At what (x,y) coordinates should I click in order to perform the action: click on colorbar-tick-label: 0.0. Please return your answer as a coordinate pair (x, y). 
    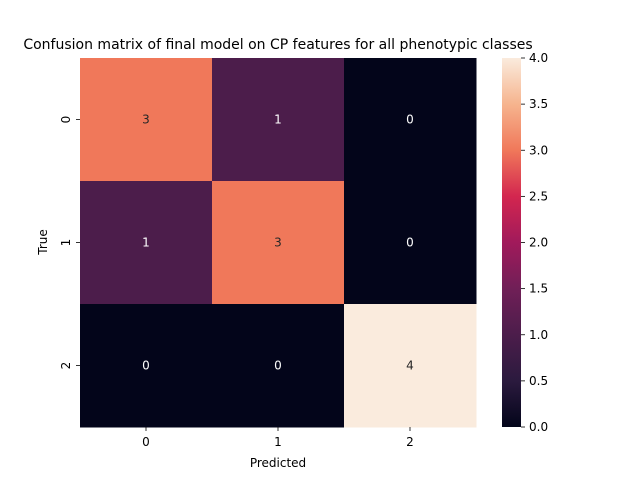
    Looking at the image, I should click on (538, 427).